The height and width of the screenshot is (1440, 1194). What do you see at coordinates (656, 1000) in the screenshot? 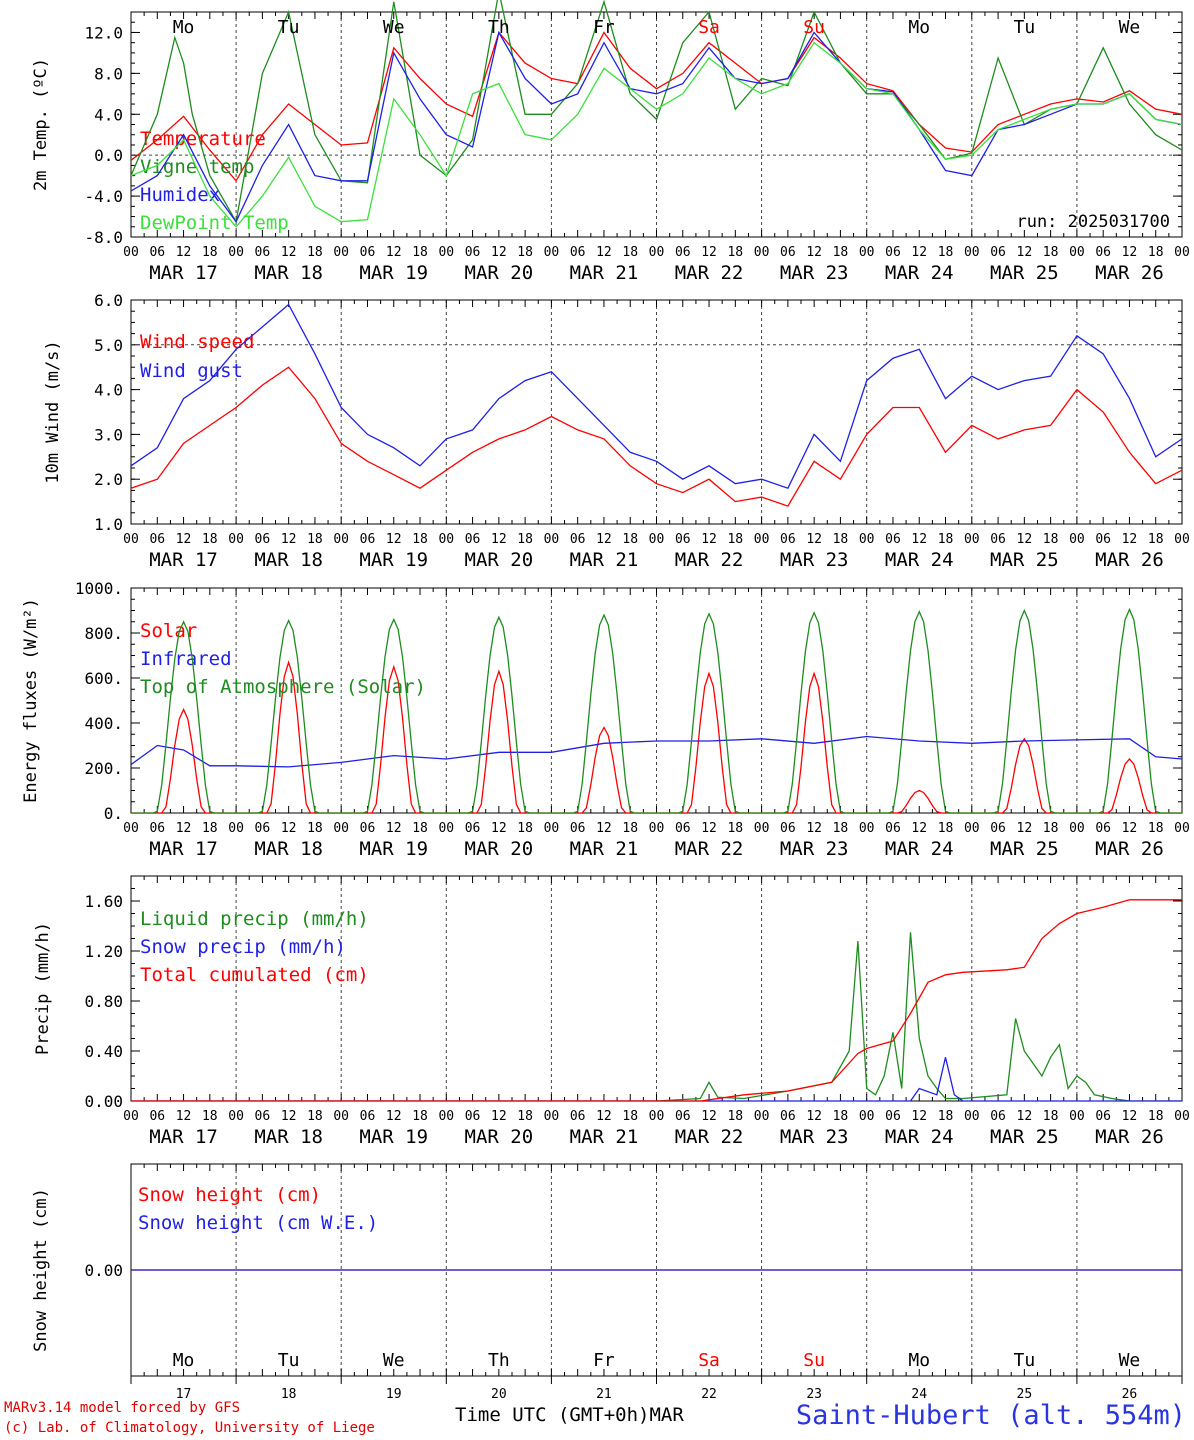
I see `series-total-cumulated-cm-` at bounding box center [656, 1000].